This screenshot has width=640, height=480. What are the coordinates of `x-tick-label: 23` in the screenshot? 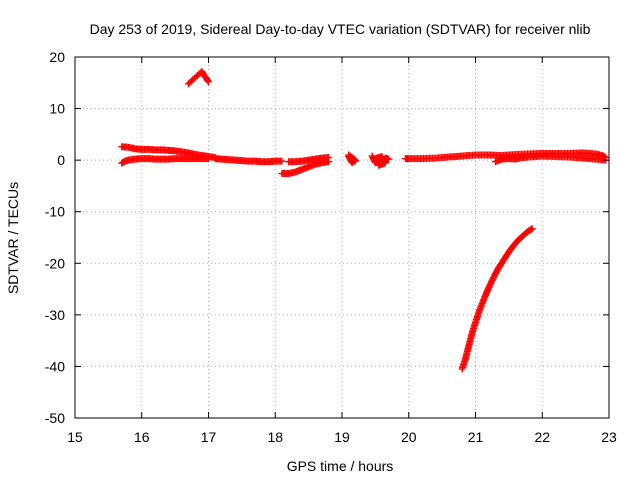 It's located at (609, 437).